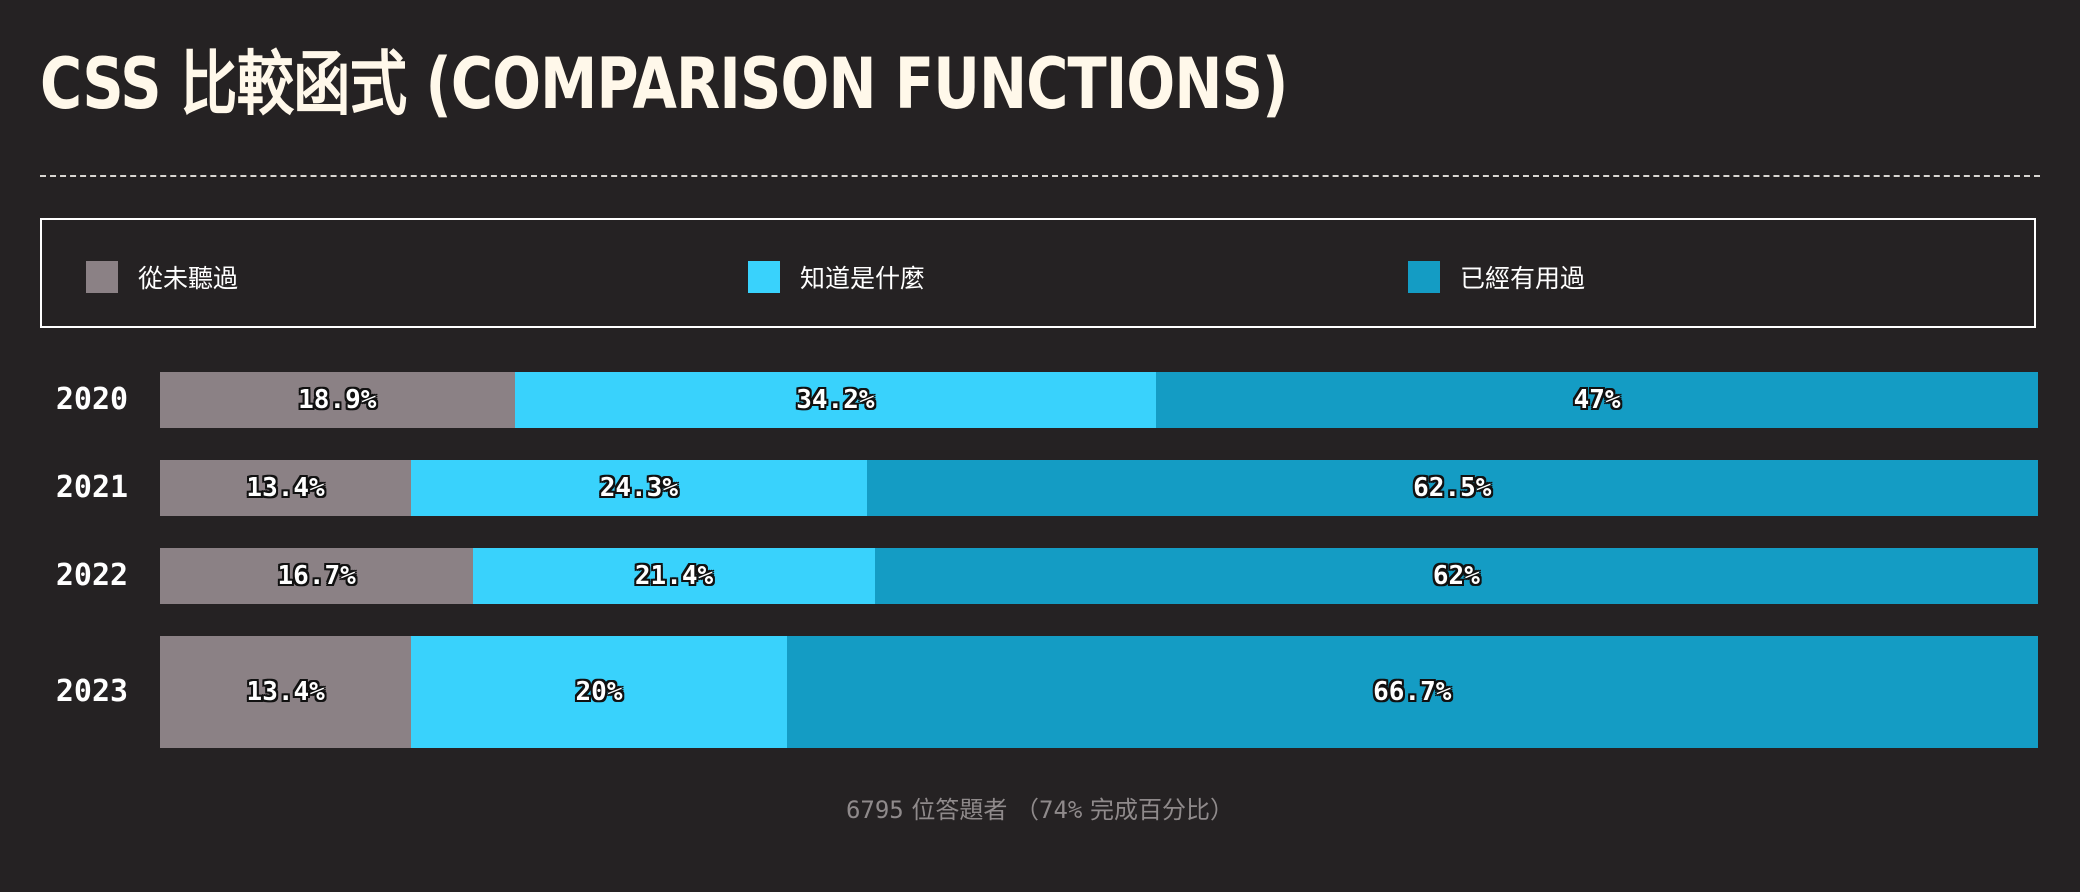 This screenshot has height=892, width=2080. Describe the element at coordinates (1424, 277) in the screenshot. I see `legend-swatch-have-used` at that location.